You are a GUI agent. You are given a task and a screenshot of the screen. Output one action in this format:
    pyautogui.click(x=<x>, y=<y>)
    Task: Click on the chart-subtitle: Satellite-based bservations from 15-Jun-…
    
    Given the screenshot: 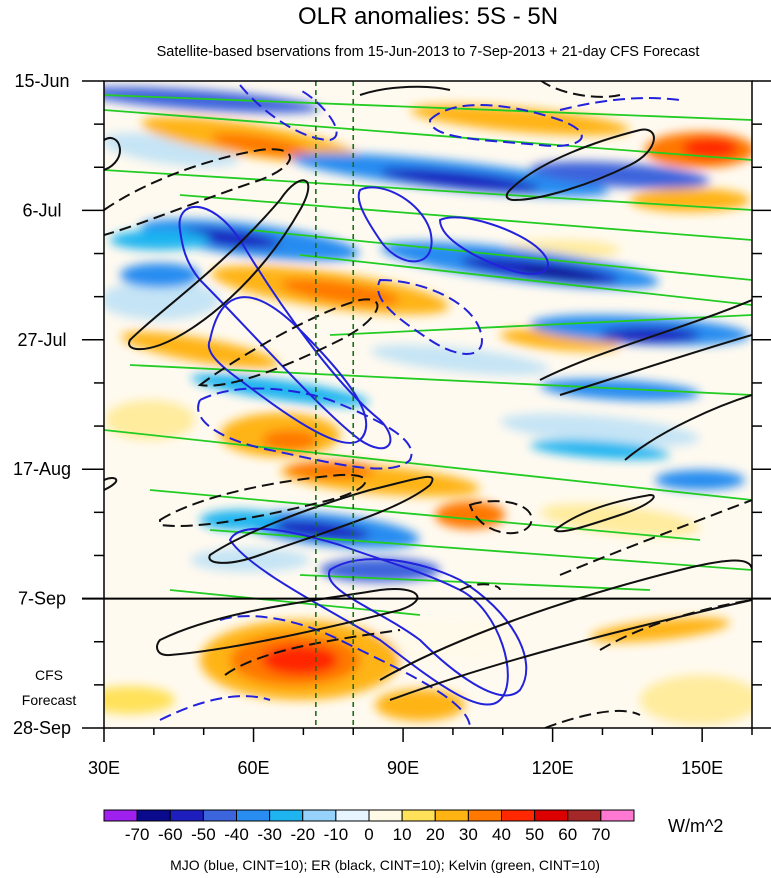 What is the action you would take?
    pyautogui.click(x=428, y=52)
    